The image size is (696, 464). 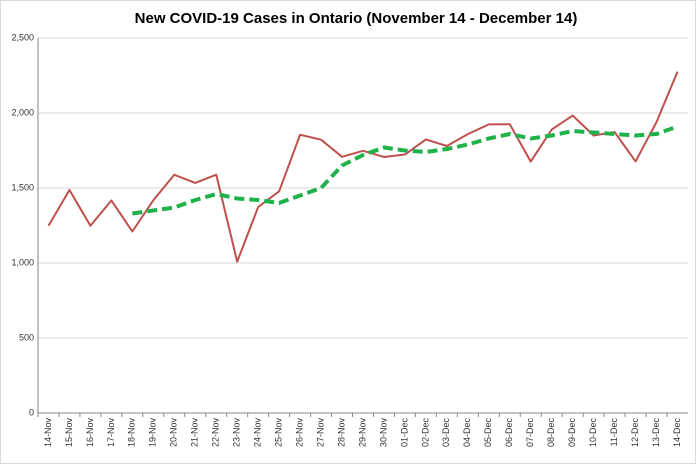 What do you see at coordinates (90, 433) in the screenshot?
I see `x-tick-label: 16-Nov` at bounding box center [90, 433].